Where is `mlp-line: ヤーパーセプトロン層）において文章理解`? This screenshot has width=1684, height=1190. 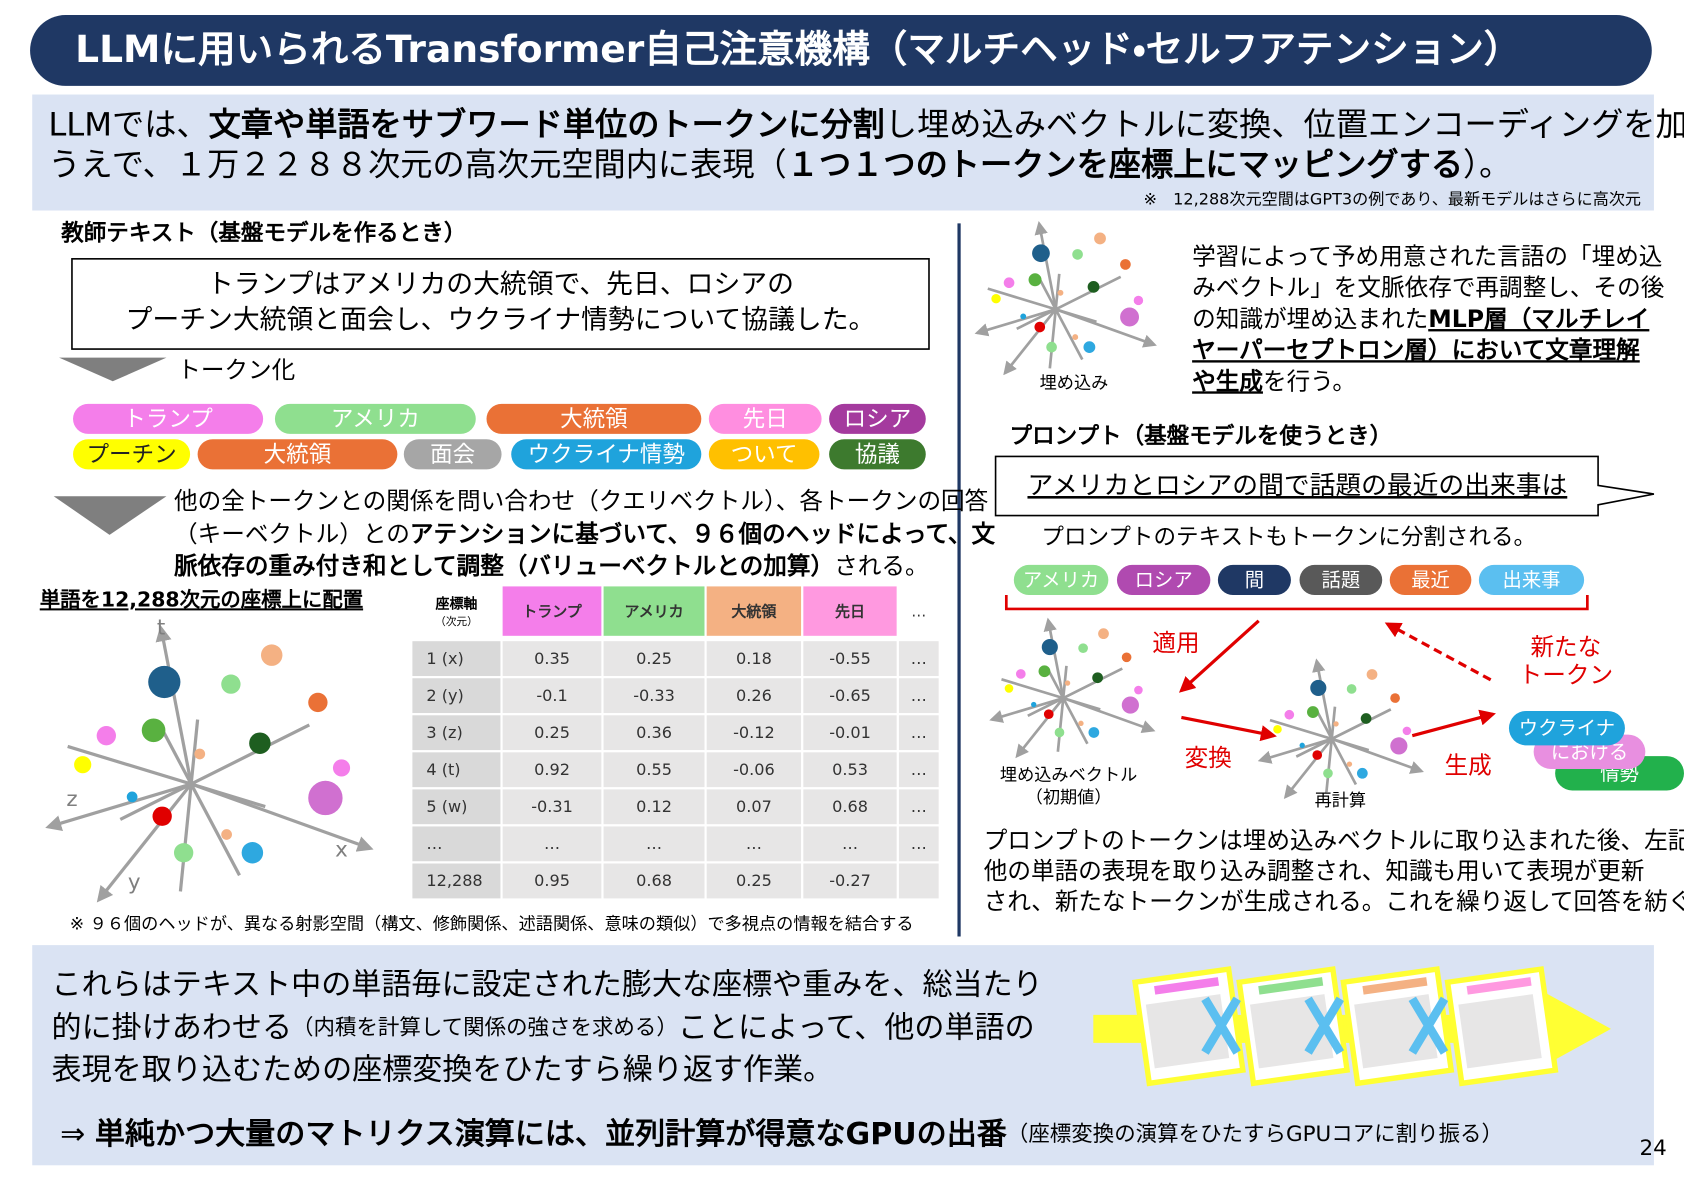 mlp-line: ヤーパーセプトロン層）において文章理解 is located at coordinates (1416, 350).